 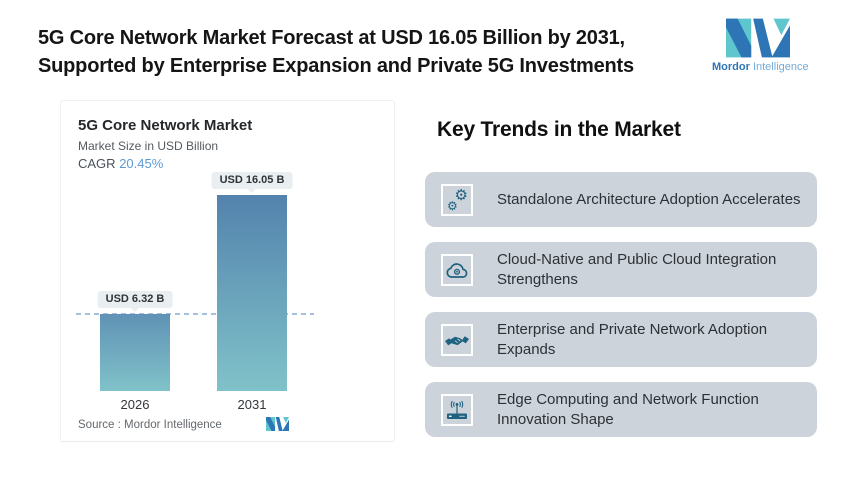 I want to click on value-label-2026: USD 6.32 B, so click(x=135, y=301).